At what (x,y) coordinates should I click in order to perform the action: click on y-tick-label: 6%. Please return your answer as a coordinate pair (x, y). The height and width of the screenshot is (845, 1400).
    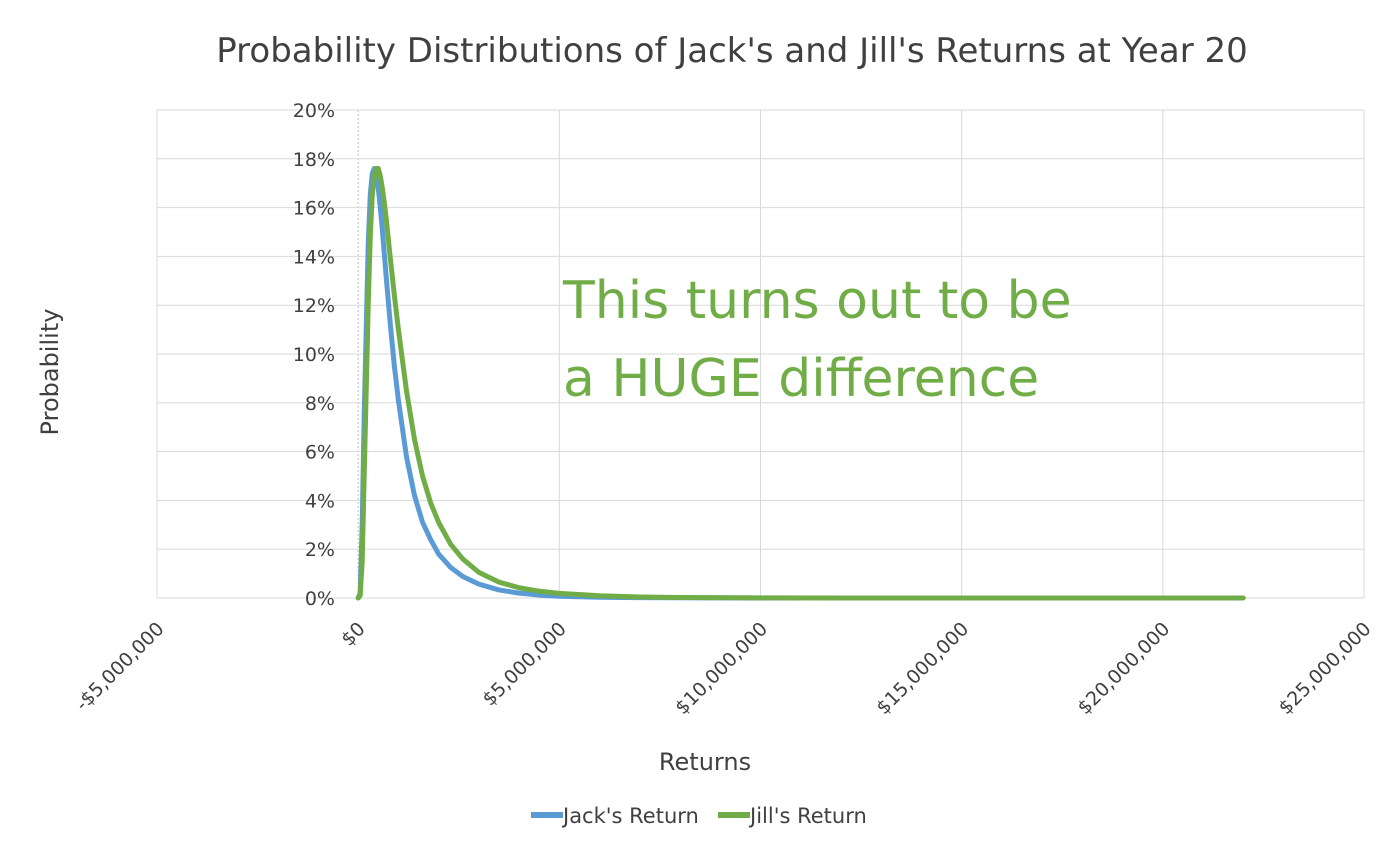
    Looking at the image, I should click on (320, 453).